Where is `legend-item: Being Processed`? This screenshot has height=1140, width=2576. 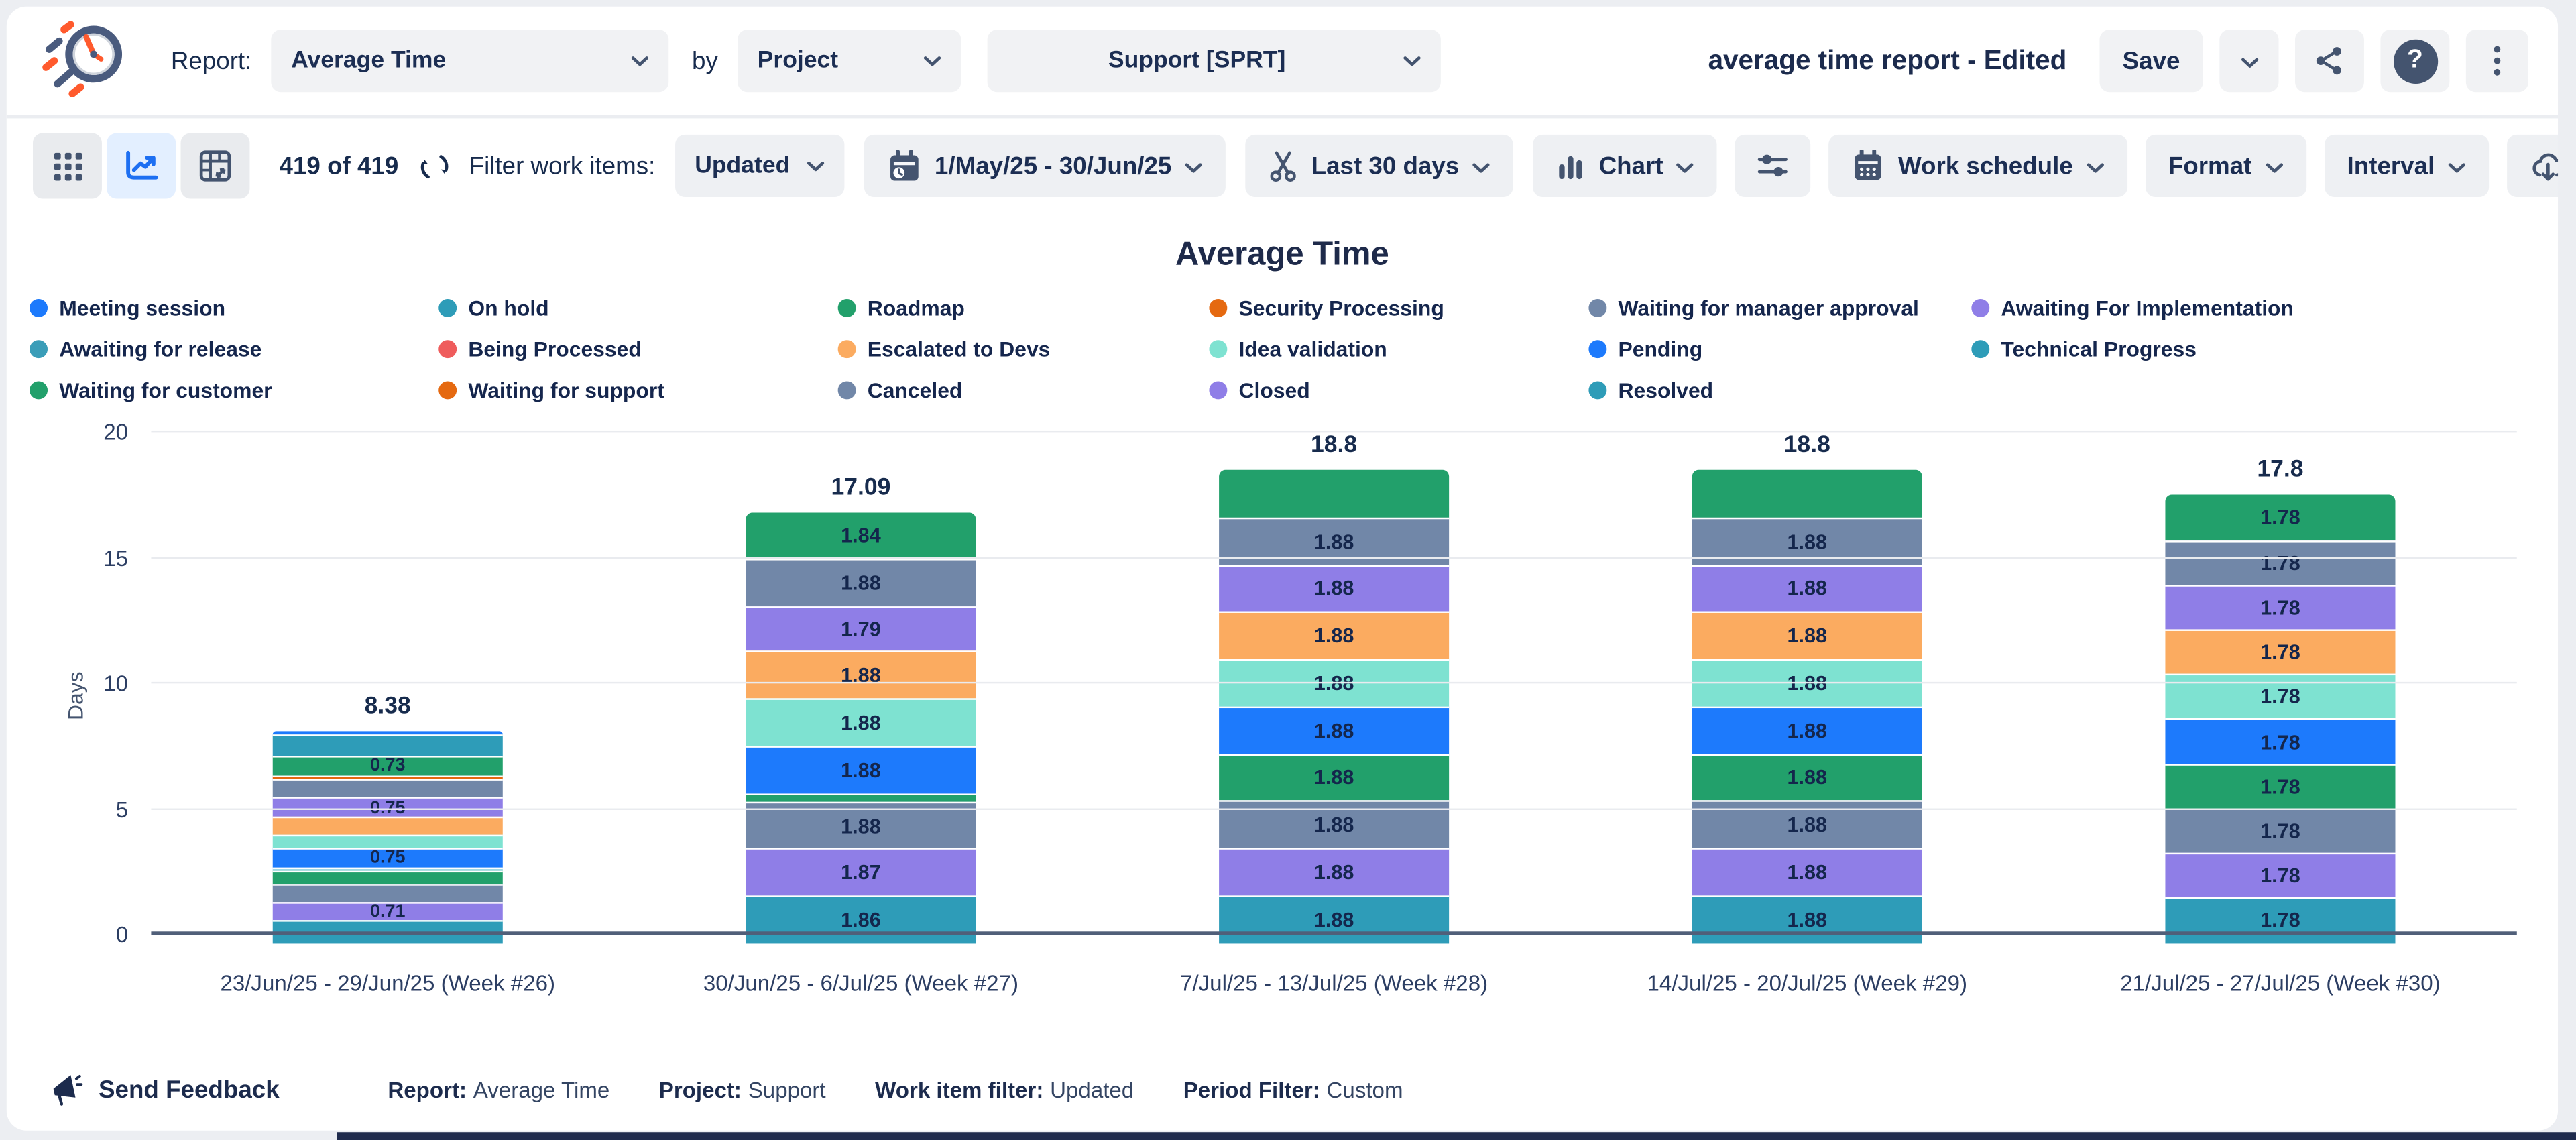 legend-item: Being Processed is located at coordinates (637, 348).